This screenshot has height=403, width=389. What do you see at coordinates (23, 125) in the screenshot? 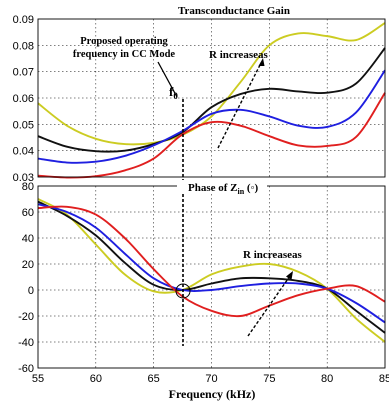
I see `gain-y-tick-label: 0.05` at bounding box center [23, 125].